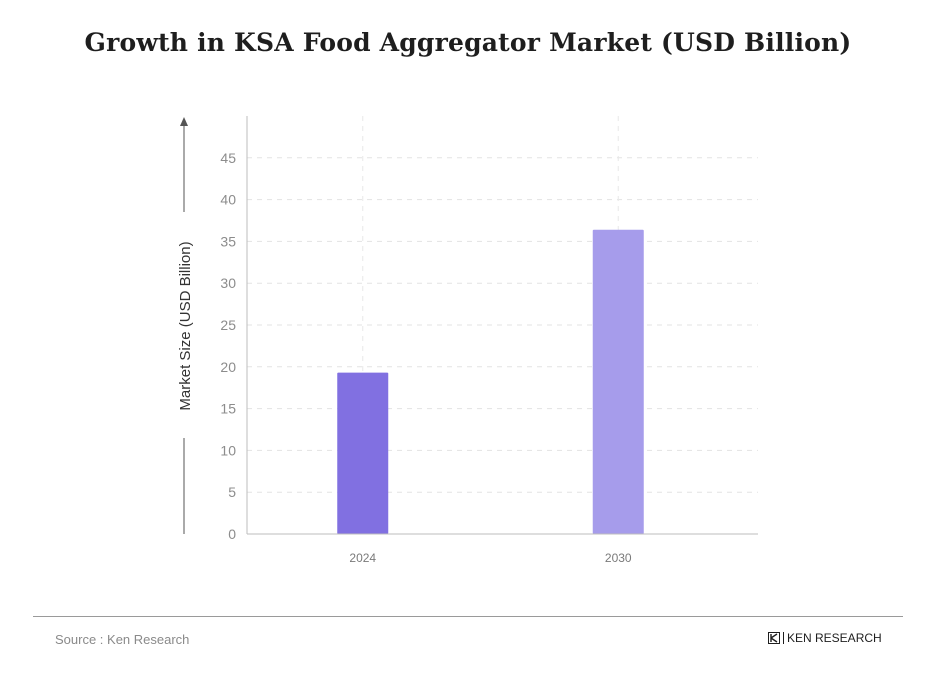  I want to click on y-tick-label: 0, so click(232, 534).